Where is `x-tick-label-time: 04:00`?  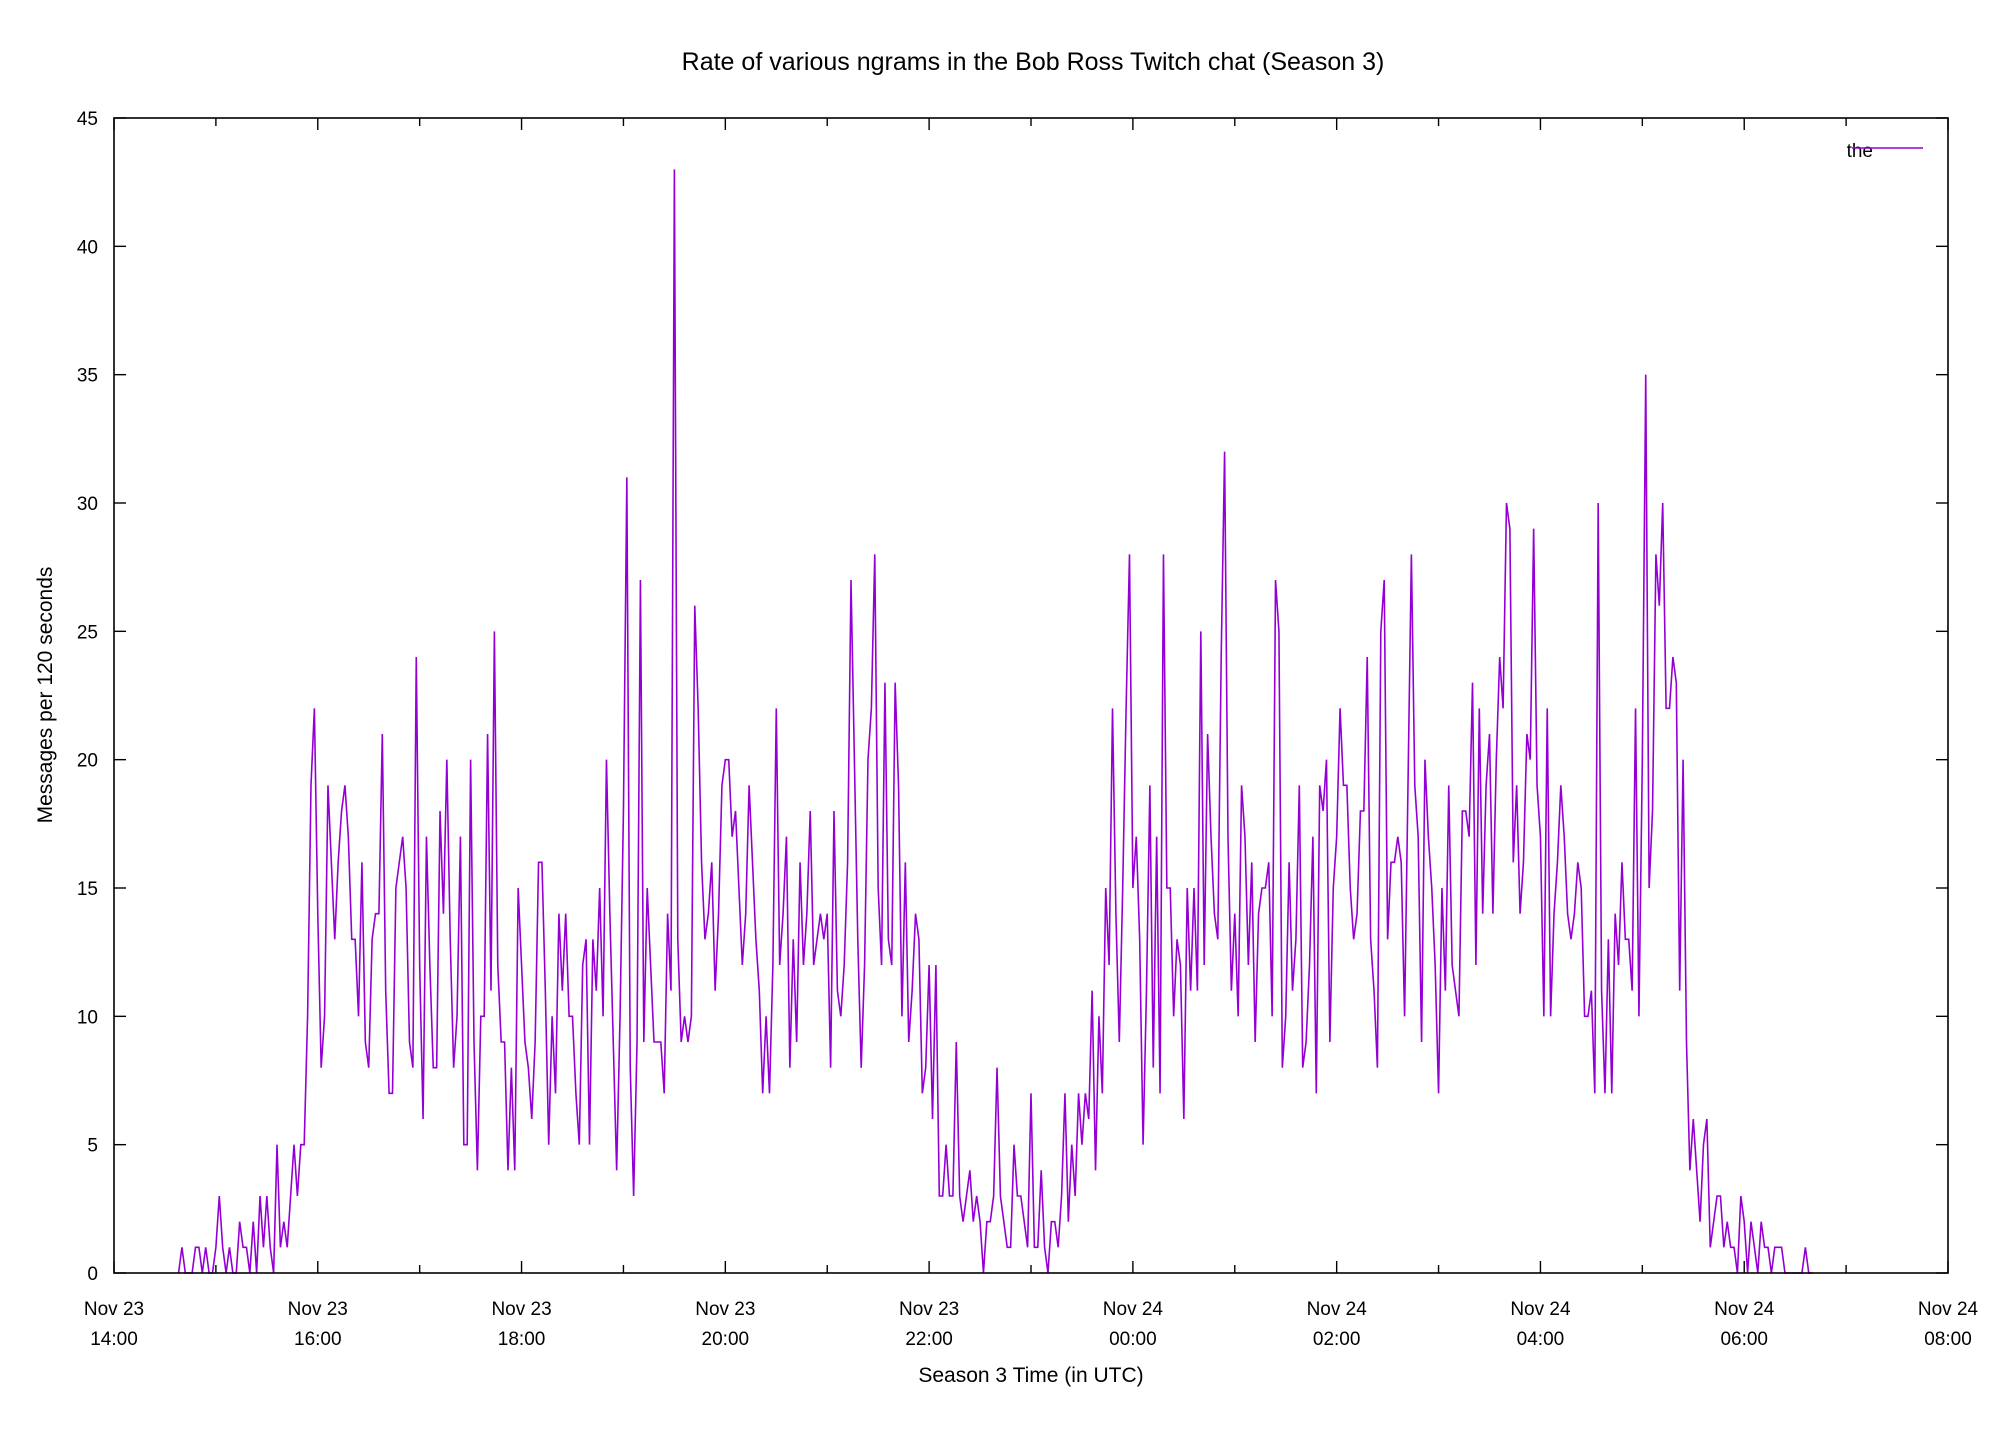
x-tick-label-time: 04:00 is located at coordinates (1541, 1339).